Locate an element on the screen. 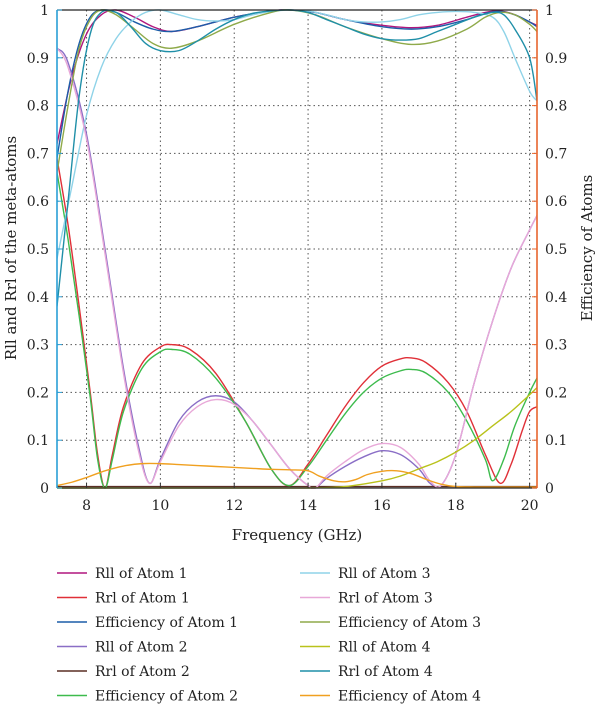  legend-item: Rll of Atom 3 is located at coordinates (365, 574).